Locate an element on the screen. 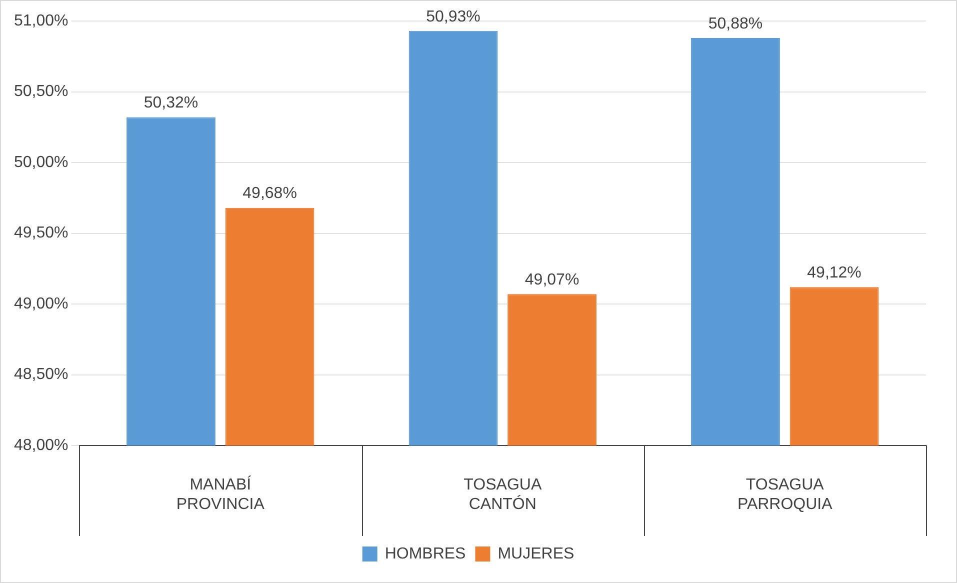 This screenshot has height=583, width=957. data-label: 49,68% is located at coordinates (269, 193).